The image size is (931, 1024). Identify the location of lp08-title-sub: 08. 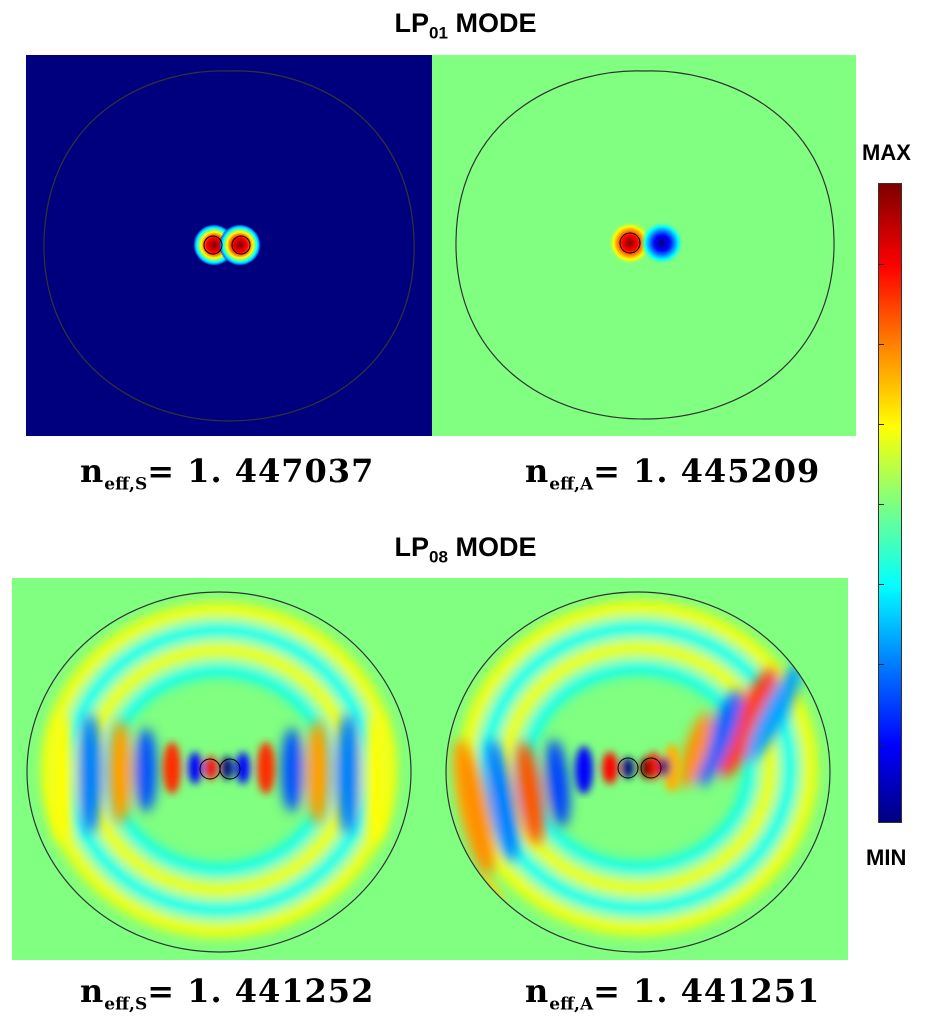
(438, 557).